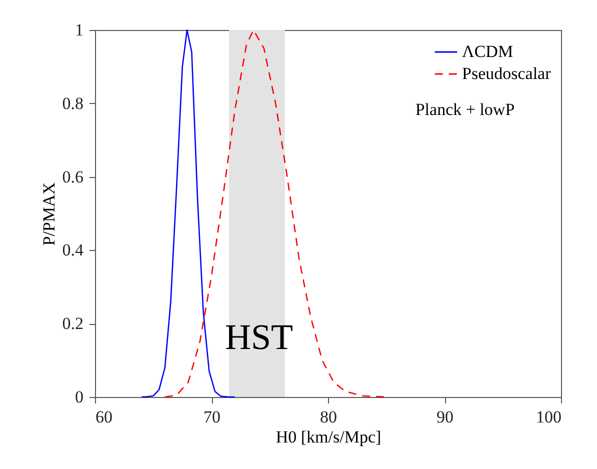 This screenshot has width=597, height=469. I want to click on annotation: Planck + lowP, so click(465, 109).